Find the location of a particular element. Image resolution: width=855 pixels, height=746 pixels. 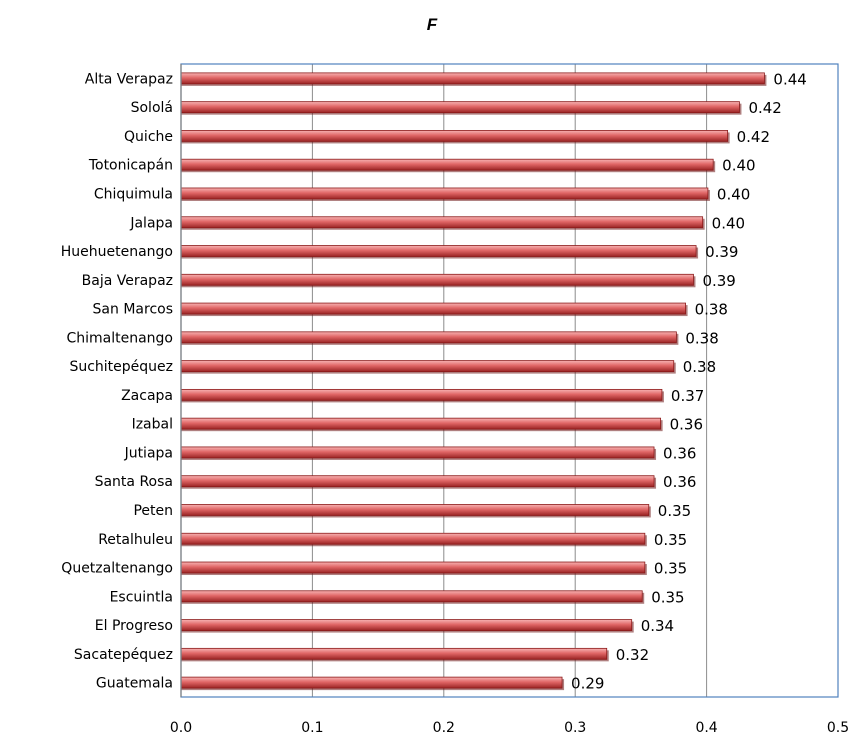

x-tick-label: 0.4 is located at coordinates (706, 728).